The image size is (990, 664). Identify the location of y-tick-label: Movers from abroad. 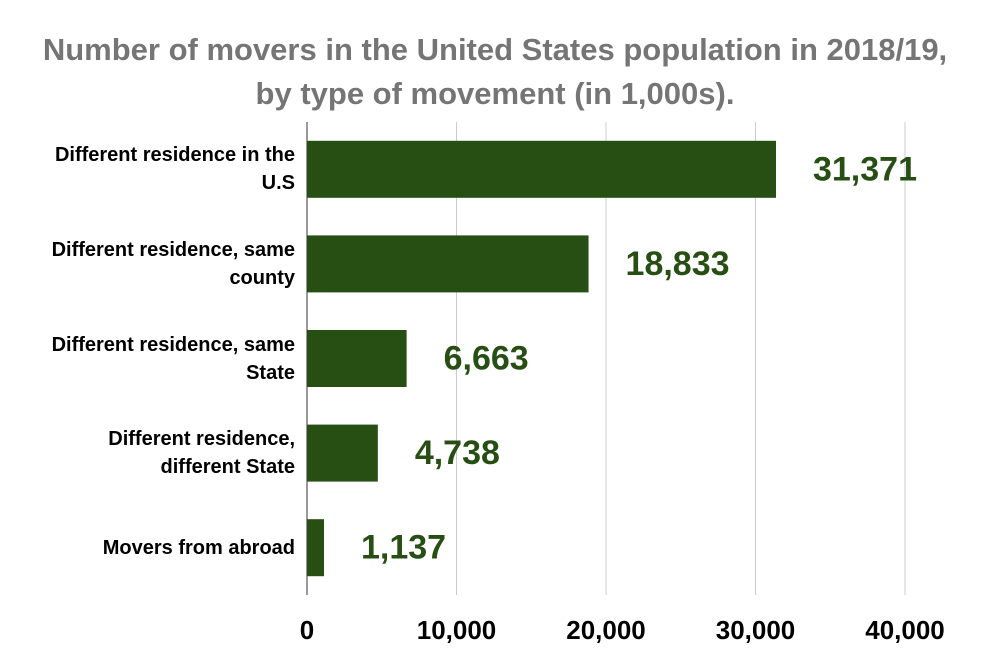
(198, 547).